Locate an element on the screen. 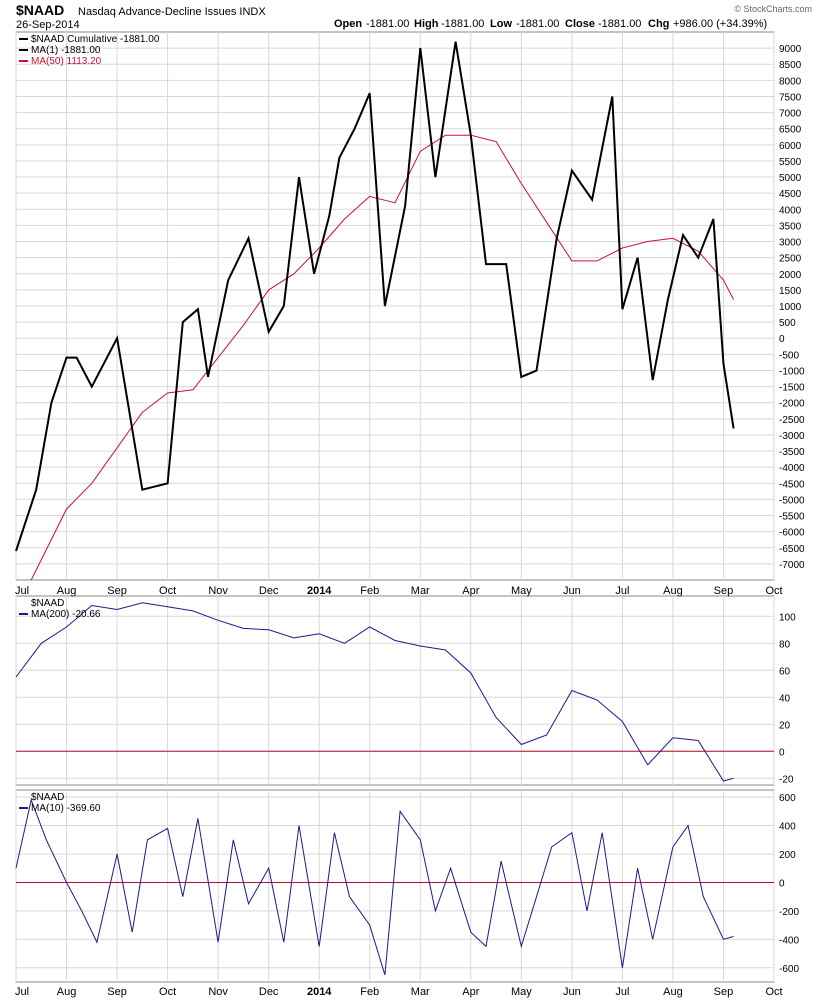 This screenshot has height=1000, width=820. y-tick-label: 400 is located at coordinates (787, 827).